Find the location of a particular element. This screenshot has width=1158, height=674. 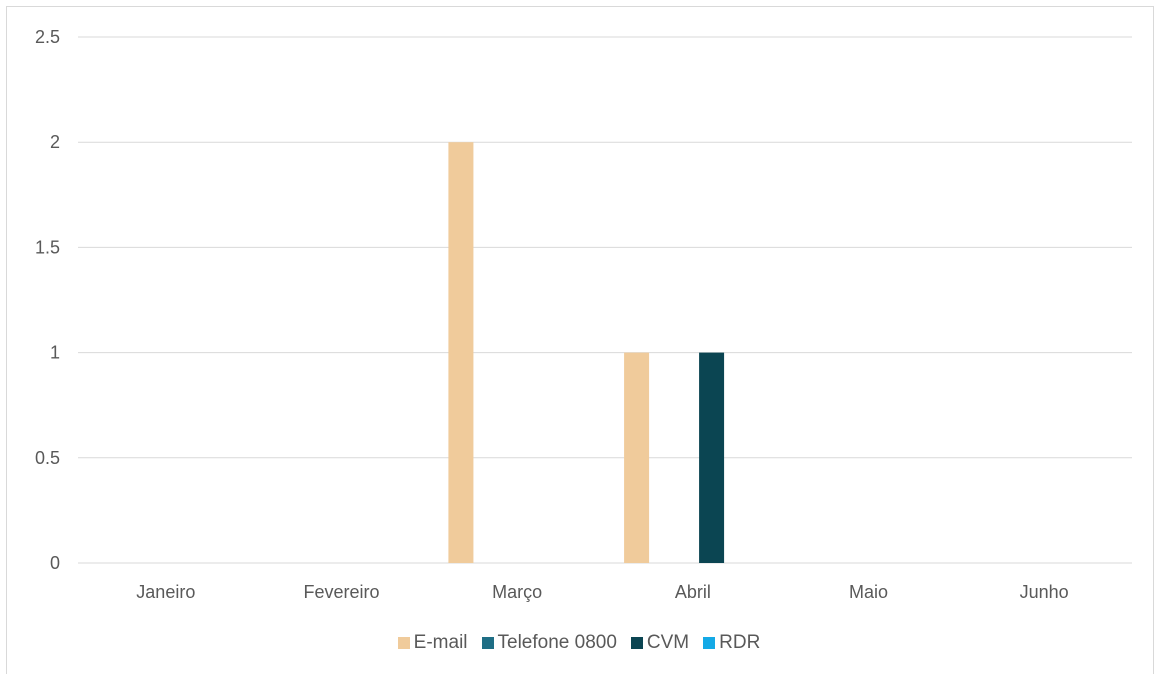

legend-label: E-mail is located at coordinates (440, 642).